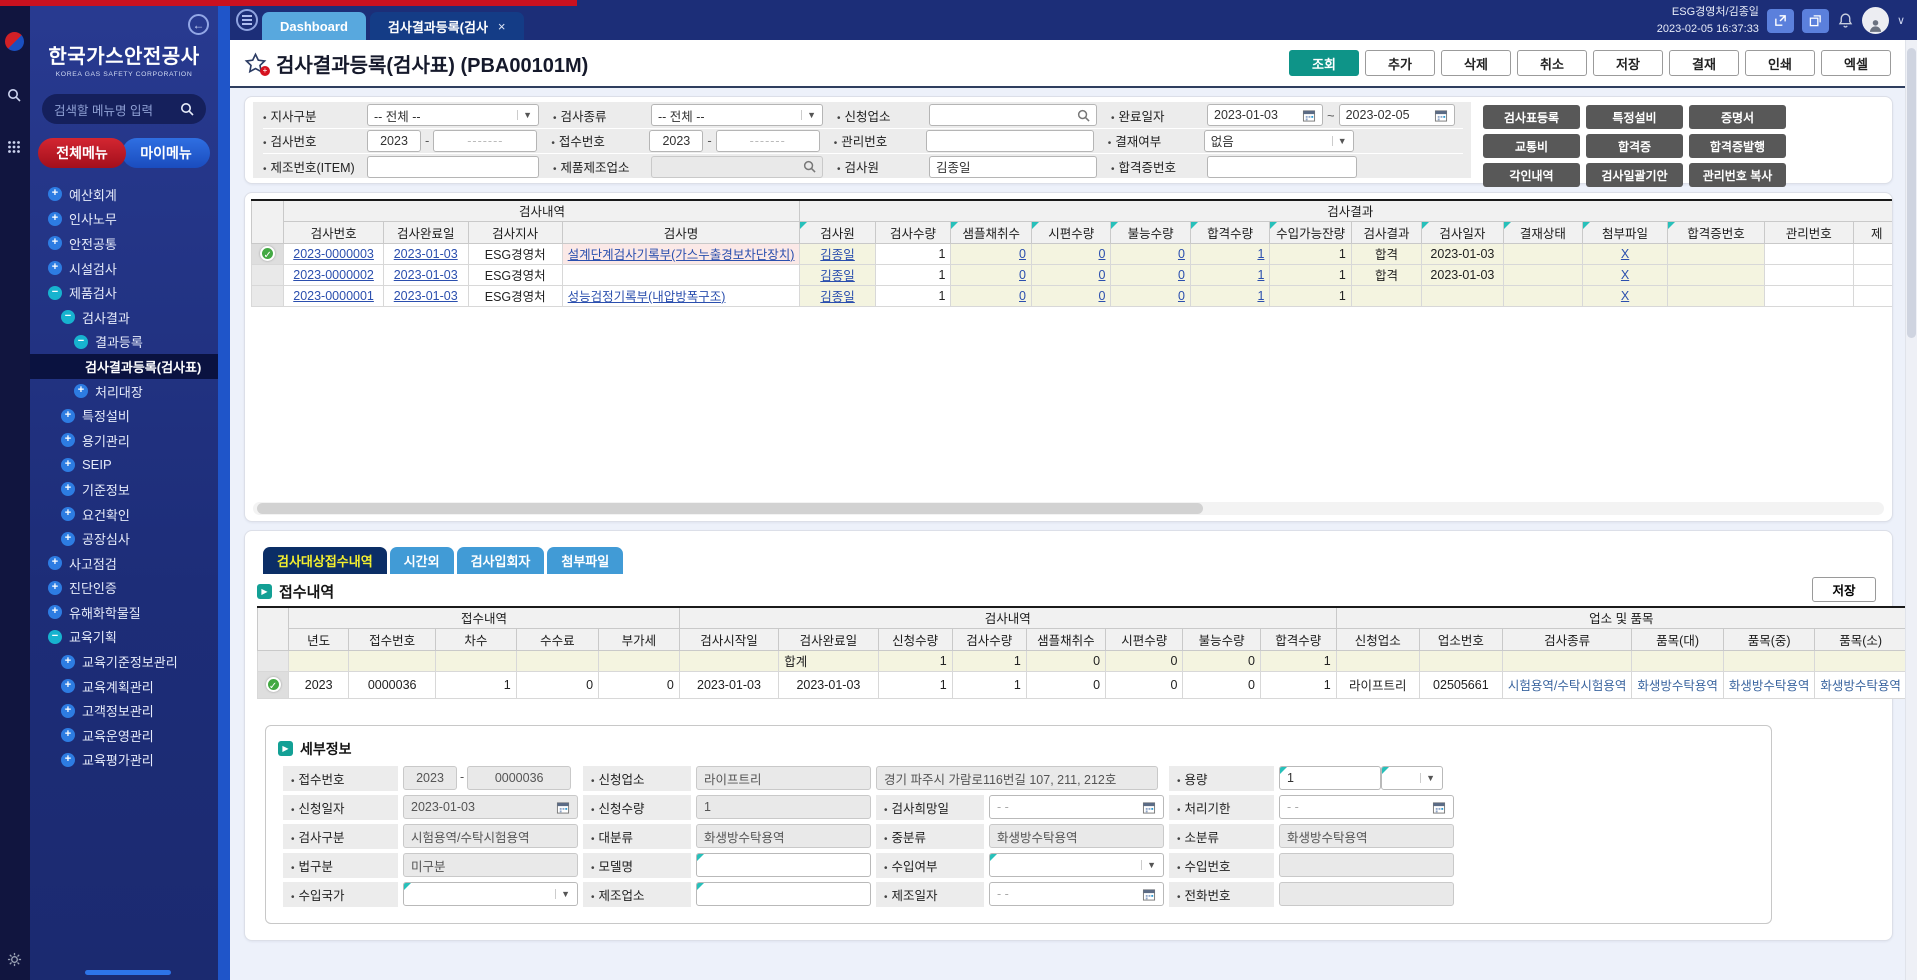 The width and height of the screenshot is (1917, 980). What do you see at coordinates (1625, 295) in the screenshot?
I see `cell-link: X` at bounding box center [1625, 295].